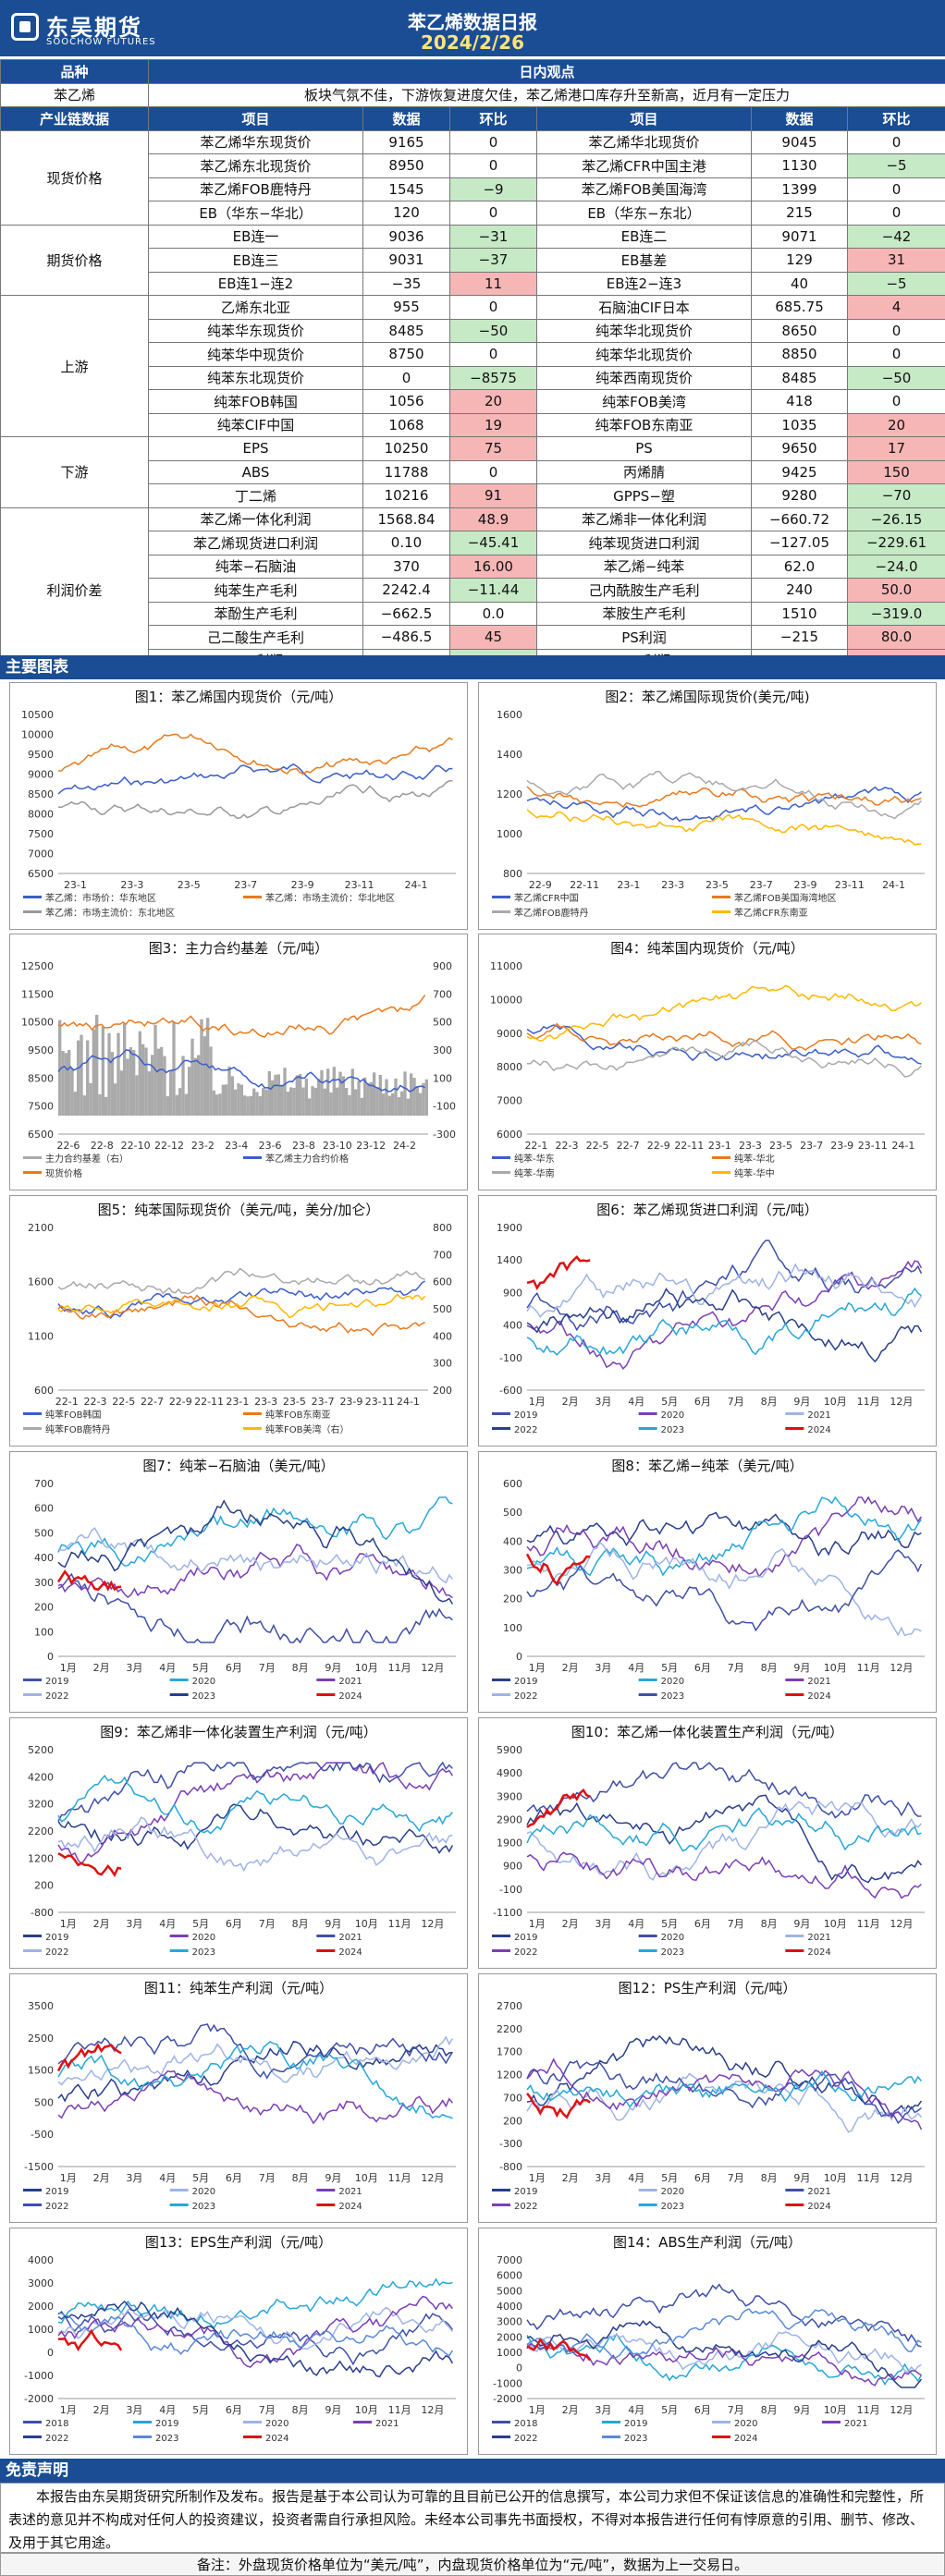 Image resolution: width=945 pixels, height=2576 pixels. What do you see at coordinates (785, 898) in the screenshot?
I see `legend-label: 苯乙烯FOB美国海湾地区` at bounding box center [785, 898].